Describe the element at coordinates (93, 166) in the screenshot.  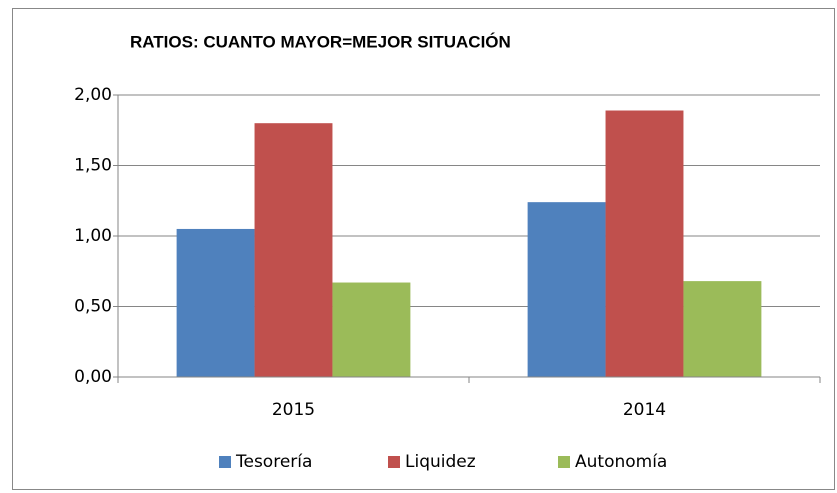
I see `y-tick-label: 1,50` at that location.